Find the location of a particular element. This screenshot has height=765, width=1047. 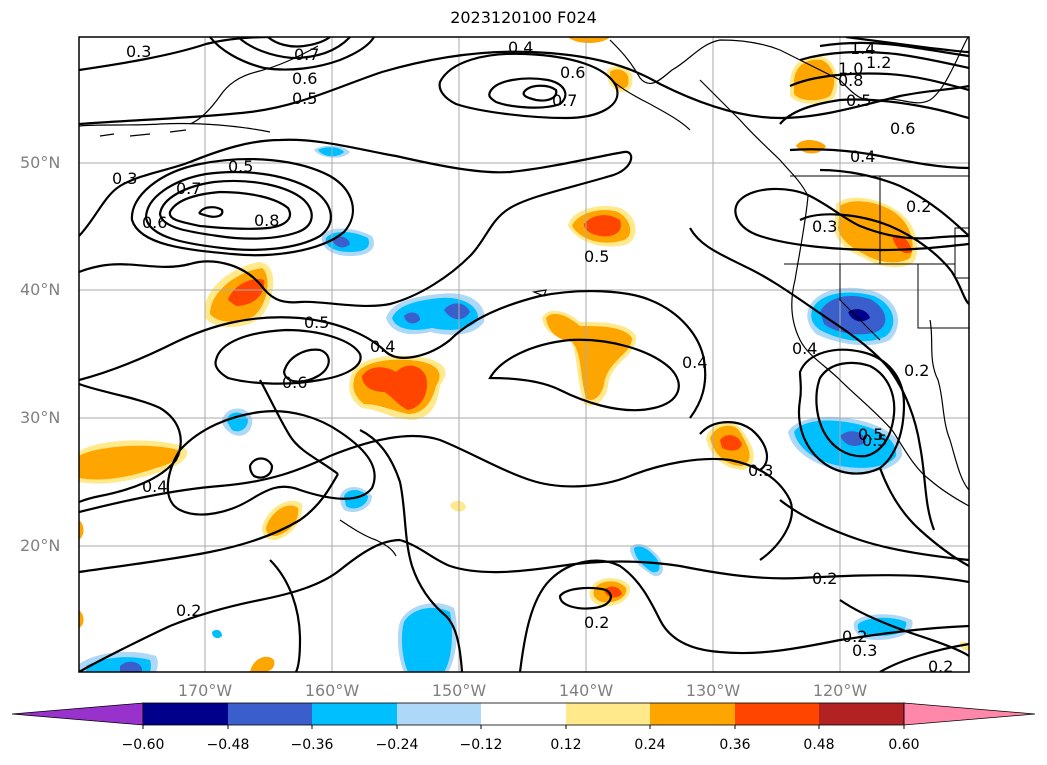

lat-label: 50°N is located at coordinates (40, 162).